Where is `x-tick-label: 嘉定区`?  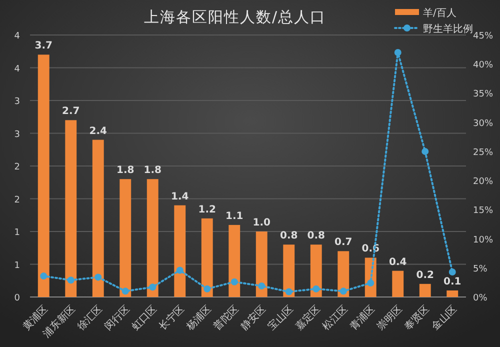 x-tick-label: 嘉定区 is located at coordinates (308, 318).